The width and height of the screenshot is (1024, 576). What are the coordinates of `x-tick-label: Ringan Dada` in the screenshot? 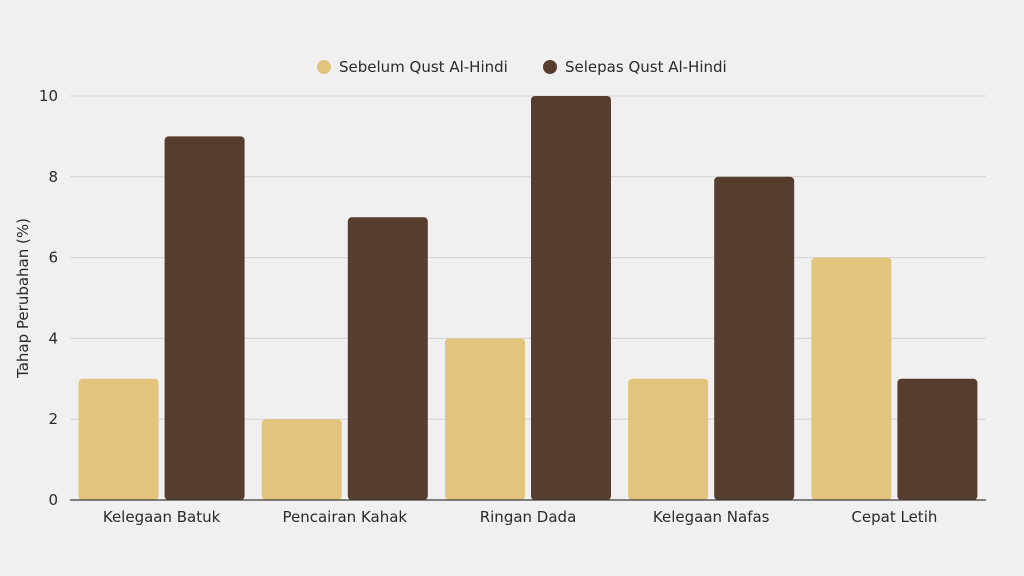 It's located at (528, 517).